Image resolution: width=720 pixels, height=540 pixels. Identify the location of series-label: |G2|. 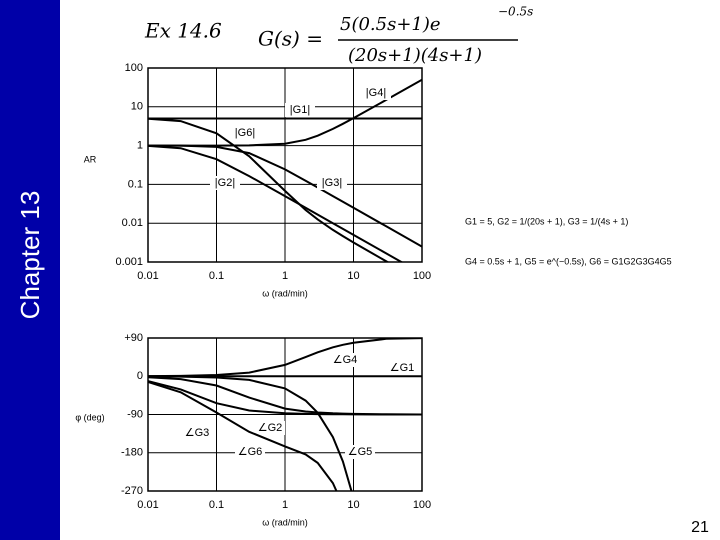
(225, 183).